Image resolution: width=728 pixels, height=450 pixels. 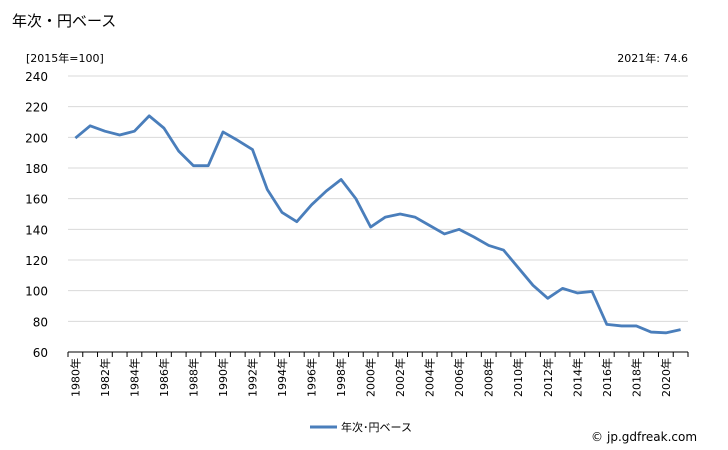 I want to click on latest-value-annotation: 2021年: 74.6, so click(x=652, y=58).